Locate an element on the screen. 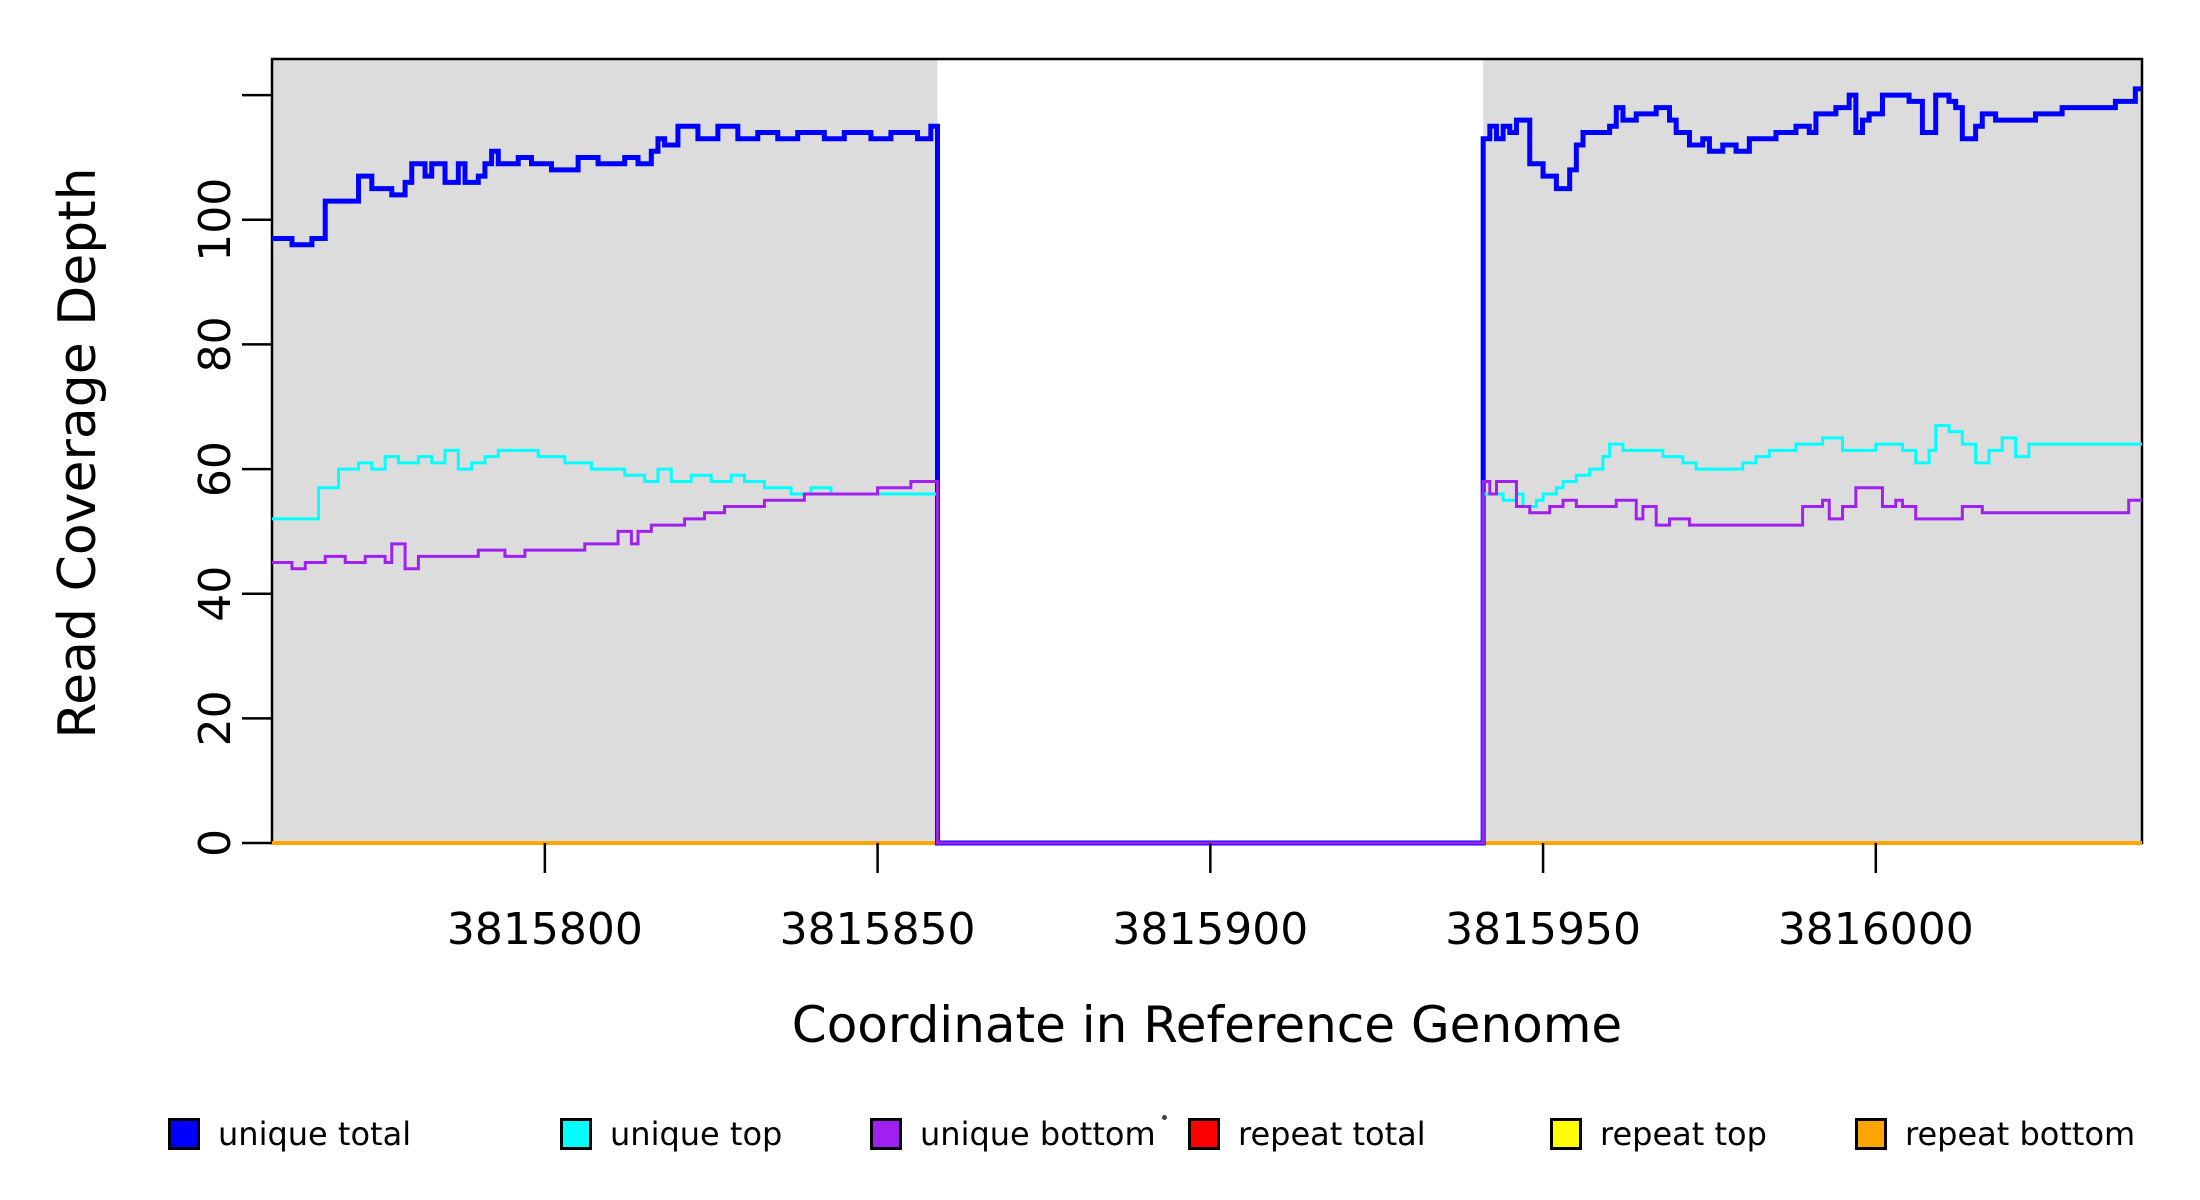 The height and width of the screenshot is (1200, 2200). legend-item-repeat-total: repeat total is located at coordinates (1307, 1134).